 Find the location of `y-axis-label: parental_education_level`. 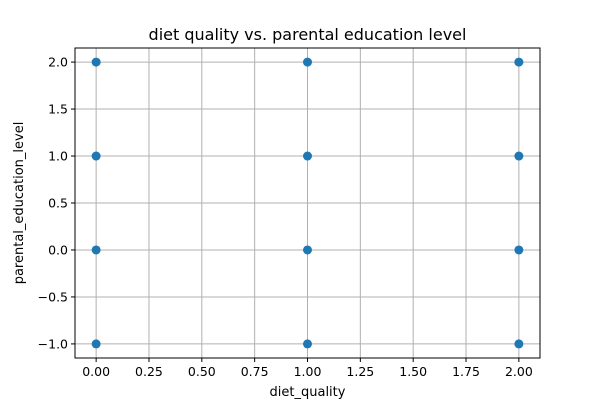

y-axis-label: parental_education_level is located at coordinates (19, 203).